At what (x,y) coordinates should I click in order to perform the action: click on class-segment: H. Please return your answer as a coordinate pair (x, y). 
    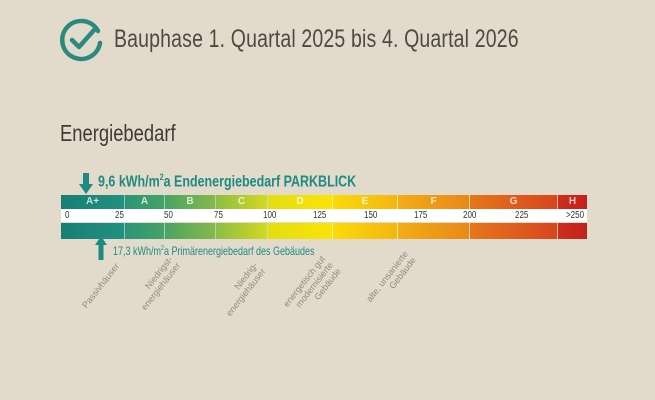
    Looking at the image, I should click on (572, 202).